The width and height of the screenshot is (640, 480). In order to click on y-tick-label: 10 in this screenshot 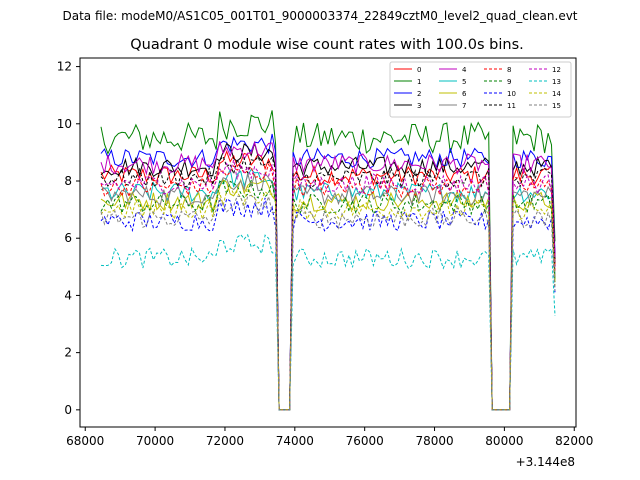, I will do `click(64, 124)`.